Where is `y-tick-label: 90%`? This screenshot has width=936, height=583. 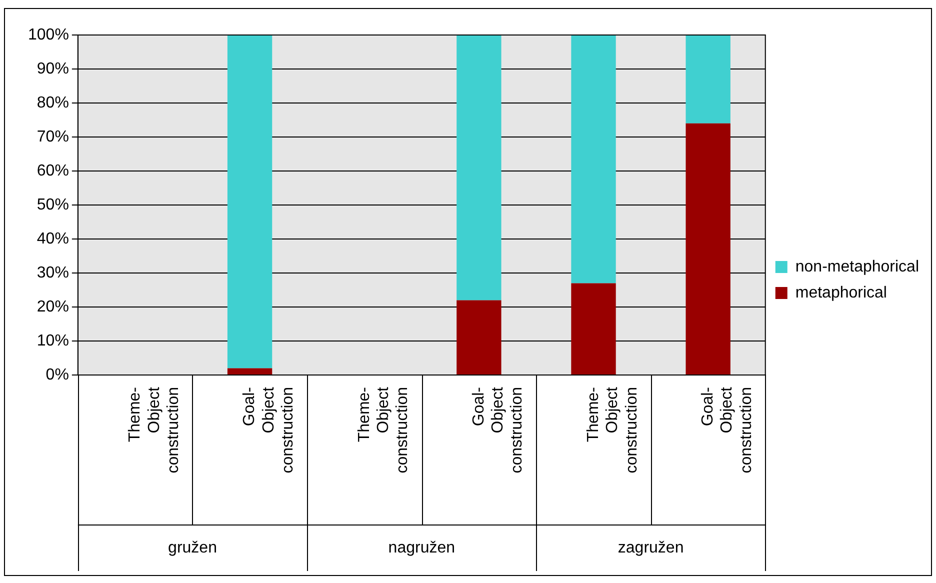 y-tick-label: 90% is located at coordinates (52, 69).